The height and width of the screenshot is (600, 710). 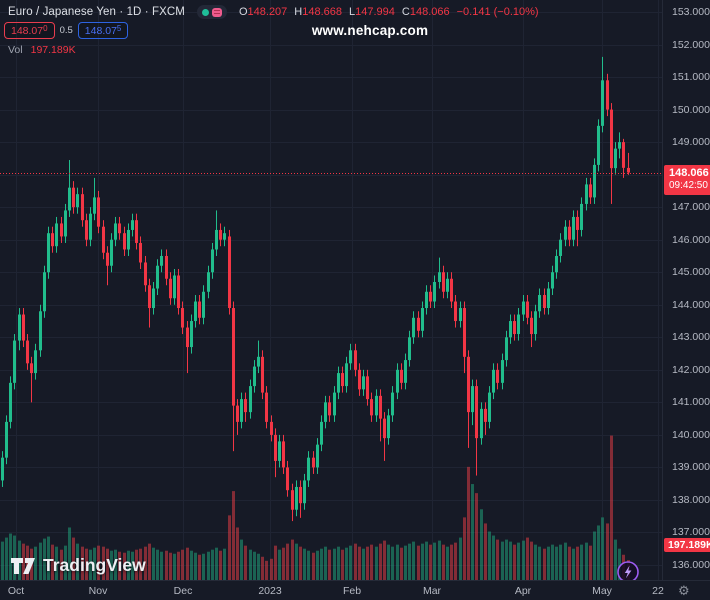 I want to click on green-dot-icon, so click(x=205, y=12).